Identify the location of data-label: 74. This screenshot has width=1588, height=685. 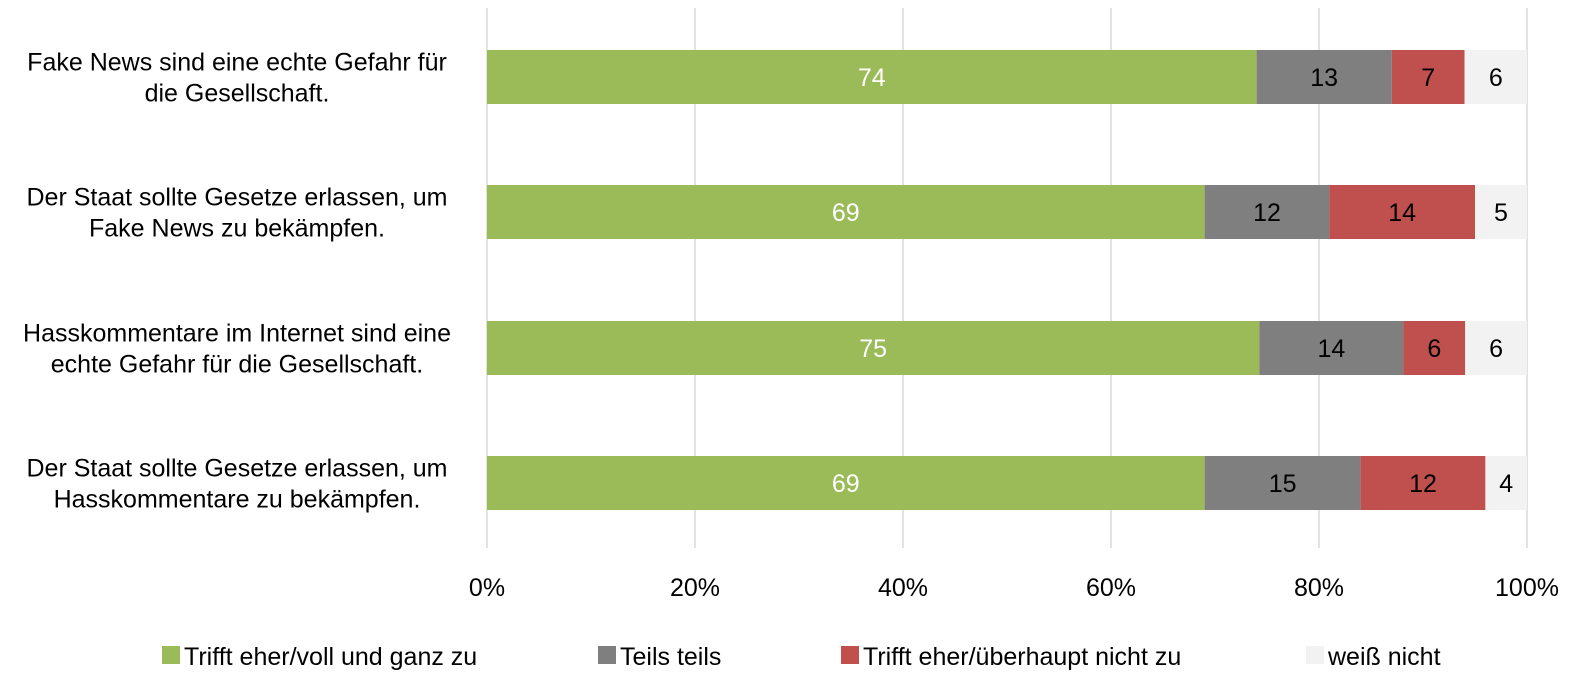
(872, 78).